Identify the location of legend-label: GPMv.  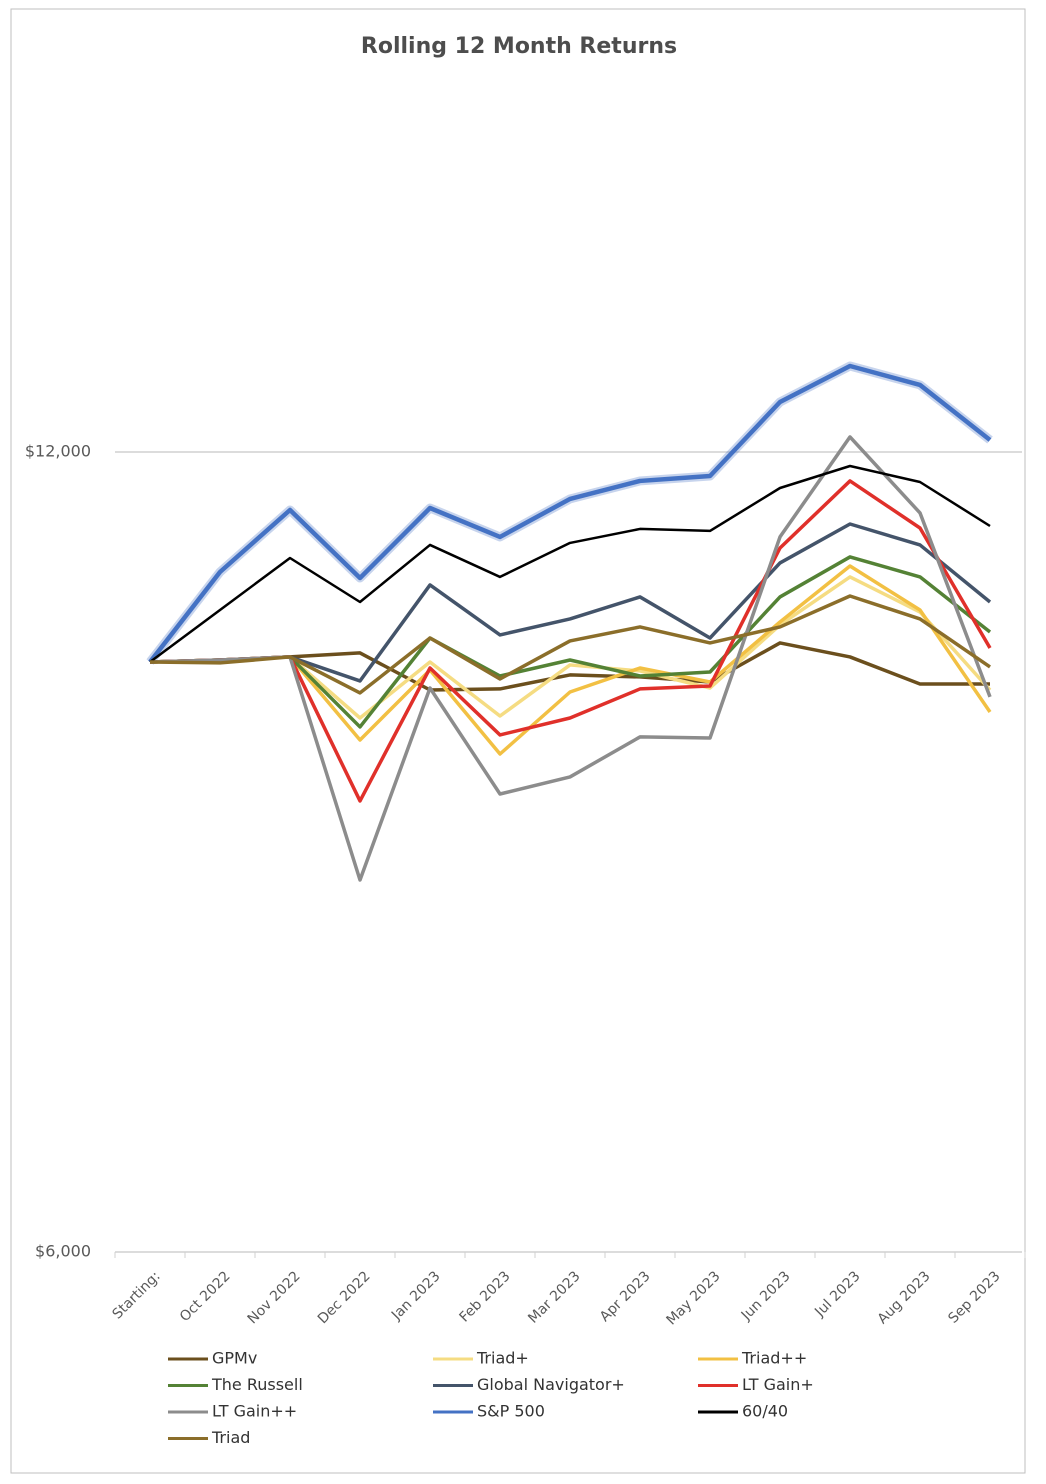
(234, 1358).